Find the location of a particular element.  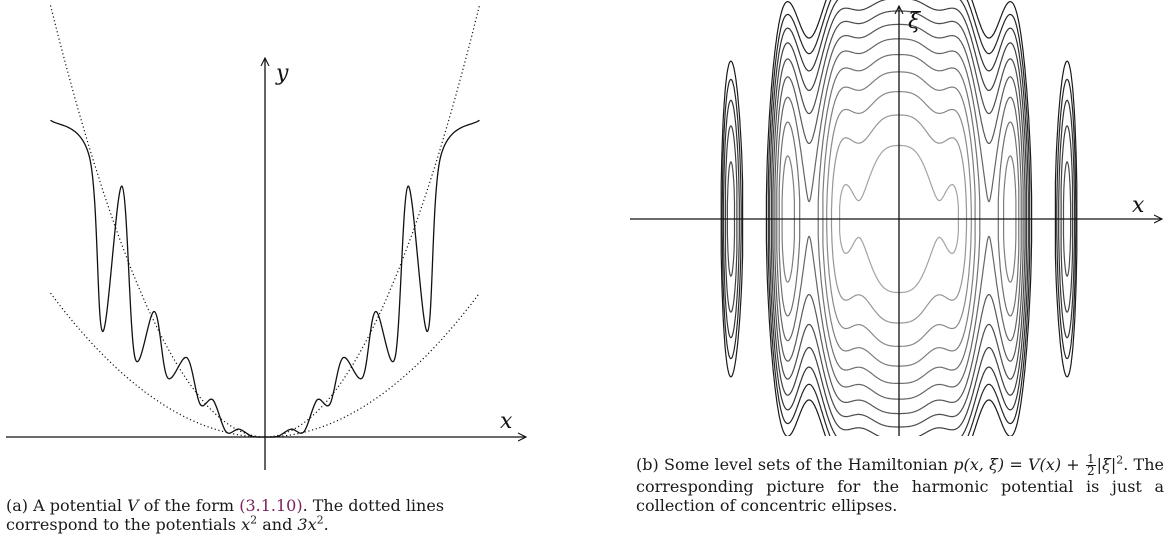

equation-reference-link: (3.1.10) is located at coordinates (271, 505).